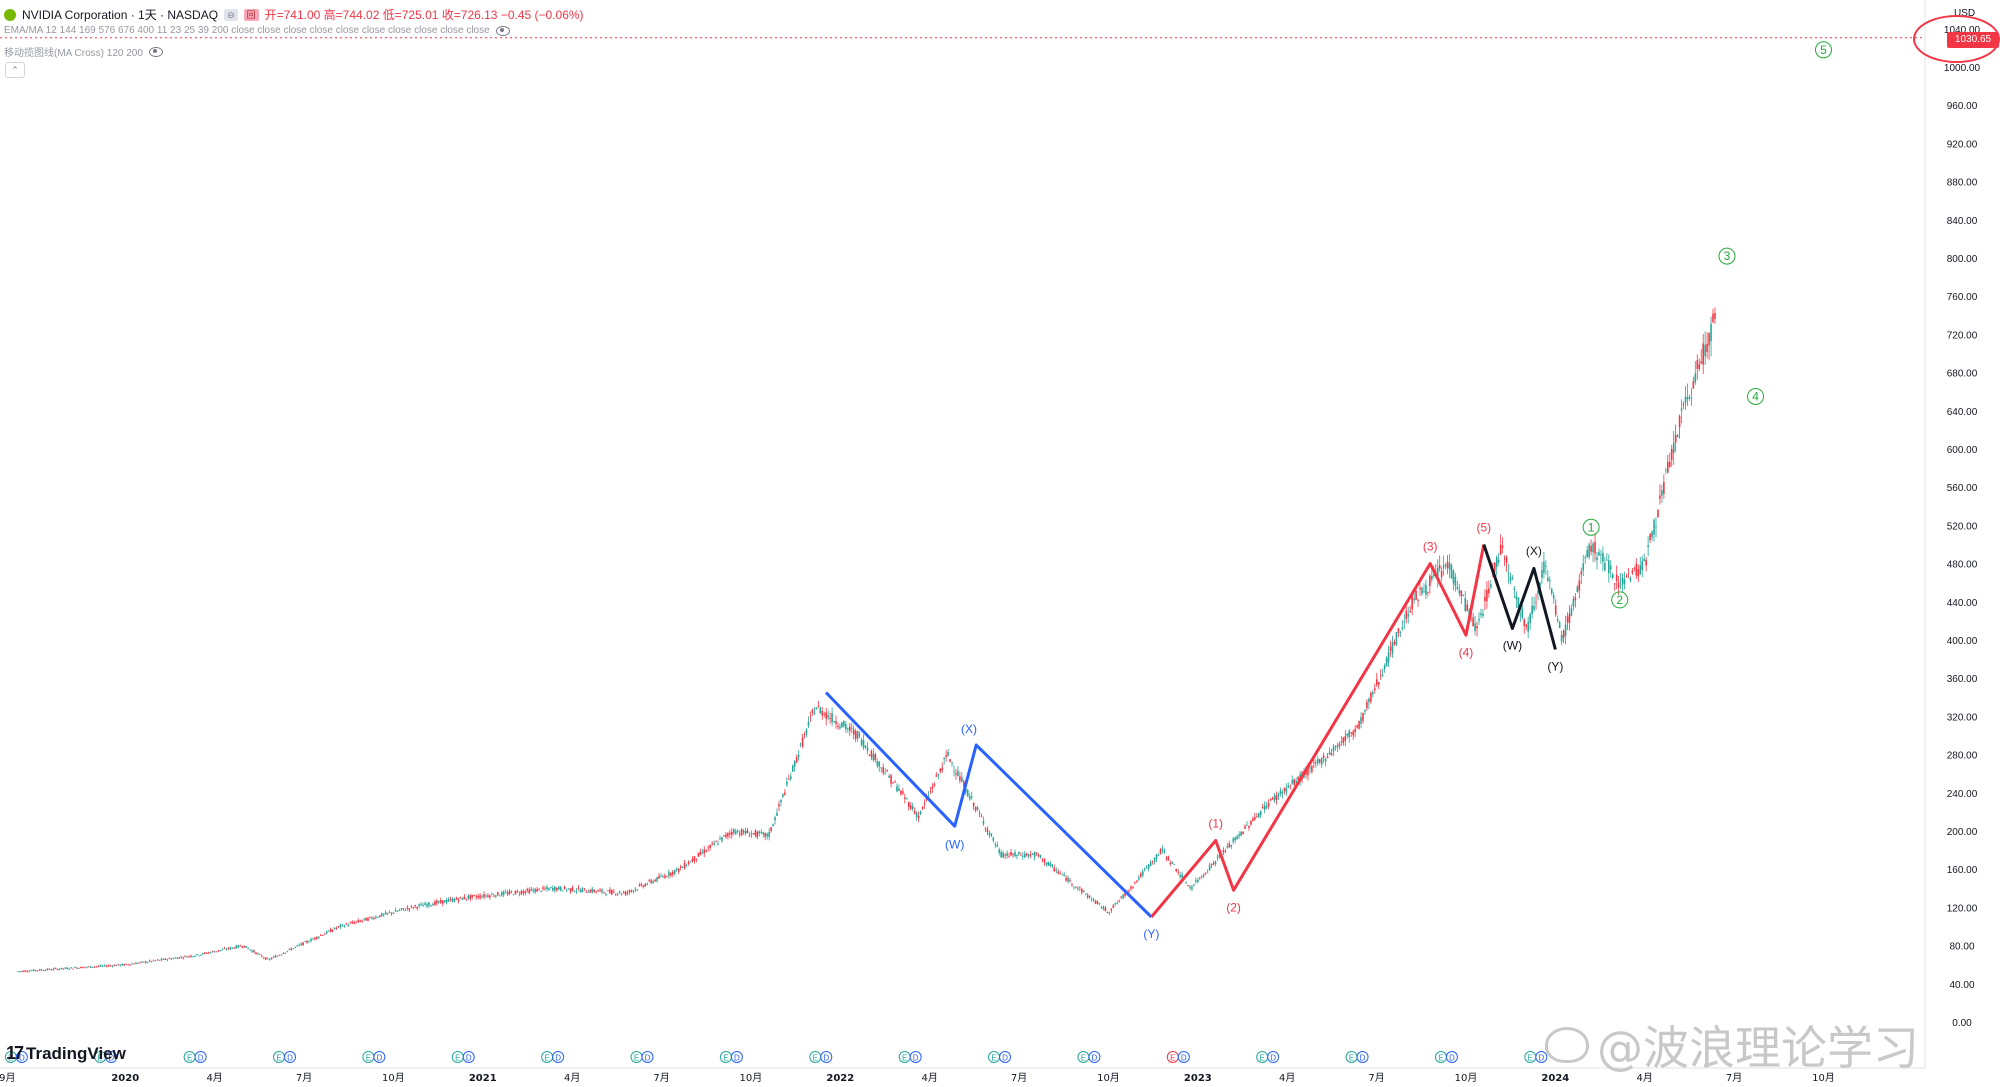  I want to click on tradingview-logo: 17 TradingView, so click(66, 1053).